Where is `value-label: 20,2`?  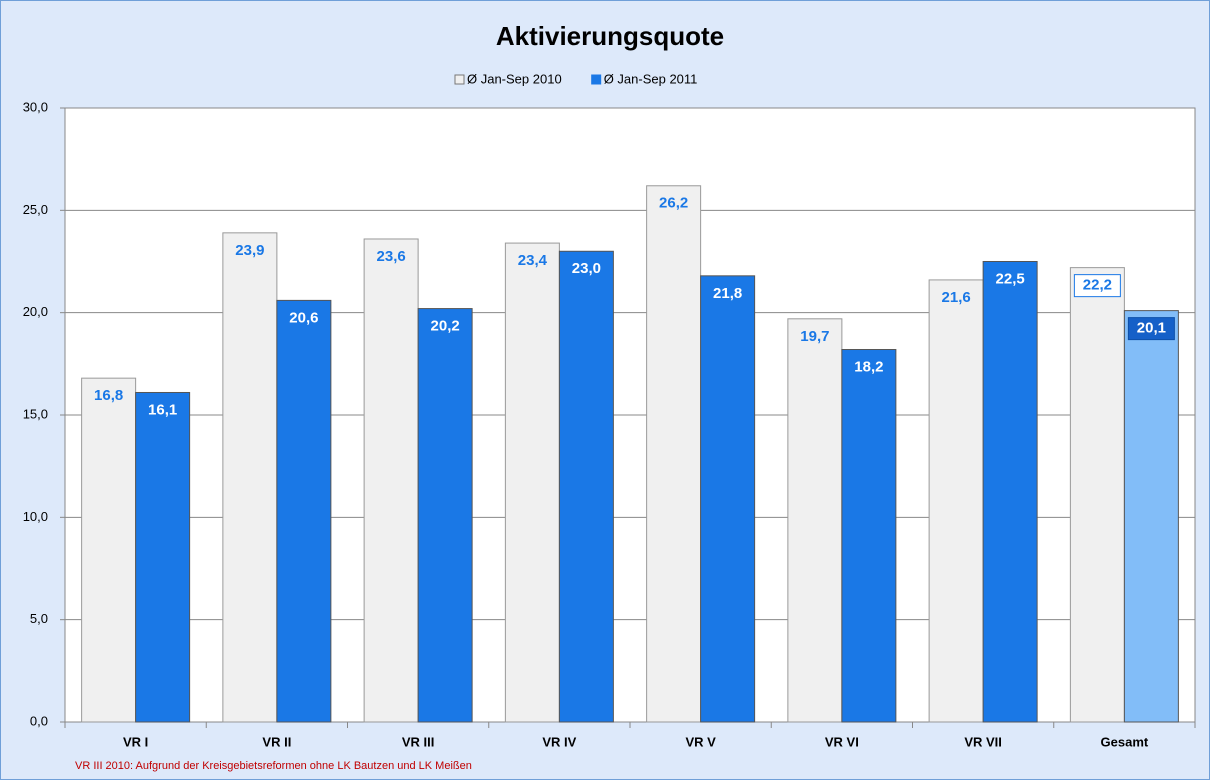 value-label: 20,2 is located at coordinates (445, 326).